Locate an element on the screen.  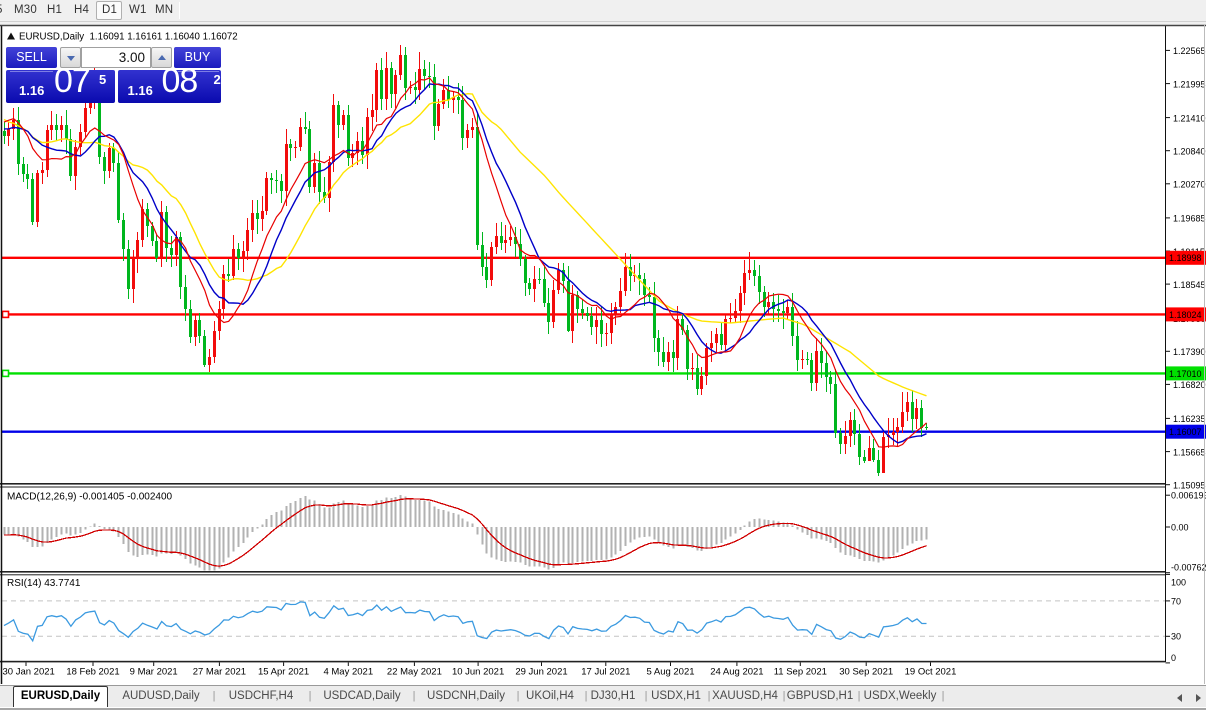
svg-text: 70 is located at coordinates (1176, 601).